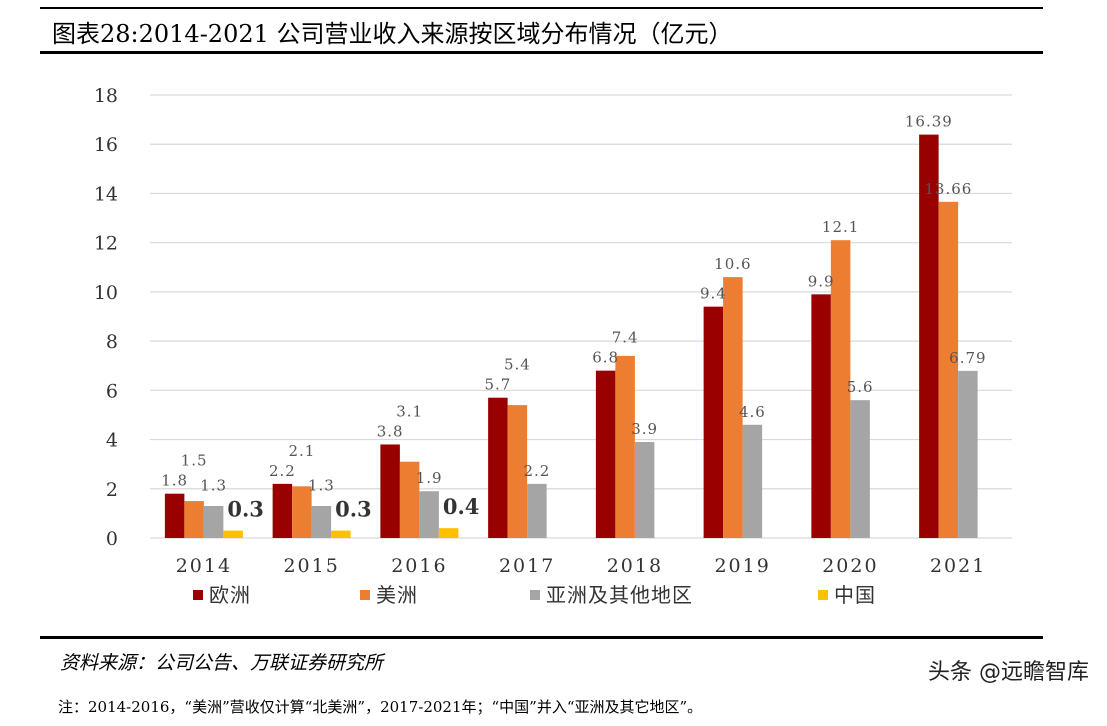  What do you see at coordinates (635, 566) in the screenshot?
I see `x-tick-label: 2018` at bounding box center [635, 566].